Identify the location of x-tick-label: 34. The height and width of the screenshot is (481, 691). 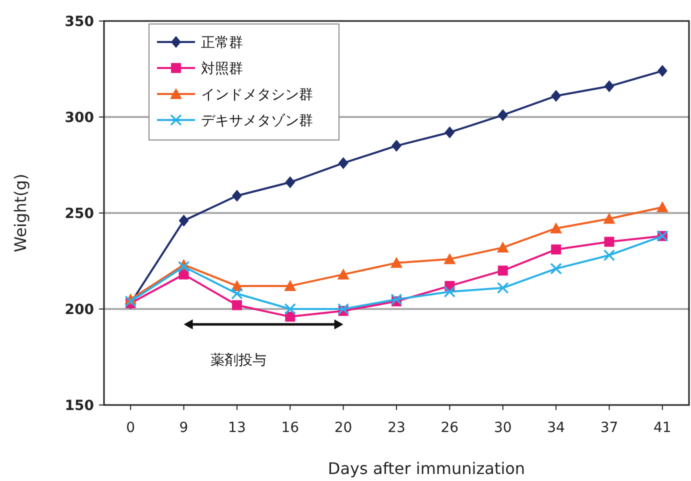
(556, 428).